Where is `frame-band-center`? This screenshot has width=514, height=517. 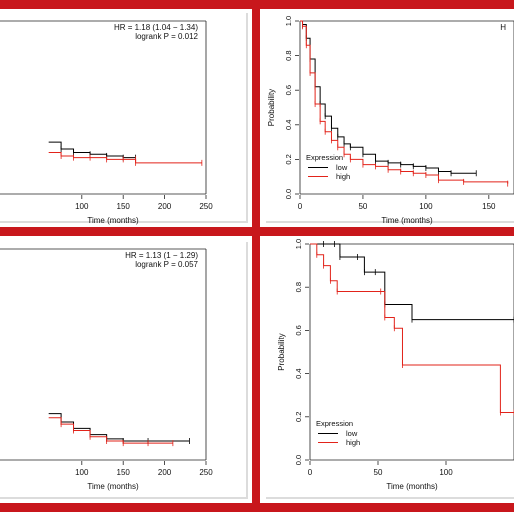
frame-band-center is located at coordinates (256, 256).